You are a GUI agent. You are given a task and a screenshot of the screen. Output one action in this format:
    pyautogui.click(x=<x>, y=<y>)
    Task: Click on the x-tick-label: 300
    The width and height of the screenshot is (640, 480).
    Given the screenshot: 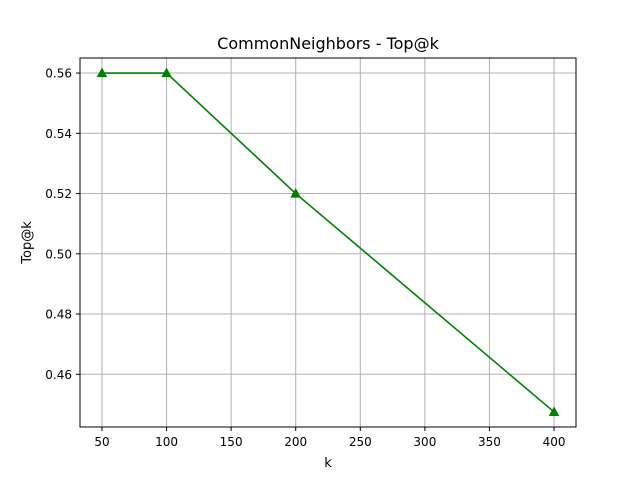 What is the action you would take?
    pyautogui.click(x=424, y=442)
    